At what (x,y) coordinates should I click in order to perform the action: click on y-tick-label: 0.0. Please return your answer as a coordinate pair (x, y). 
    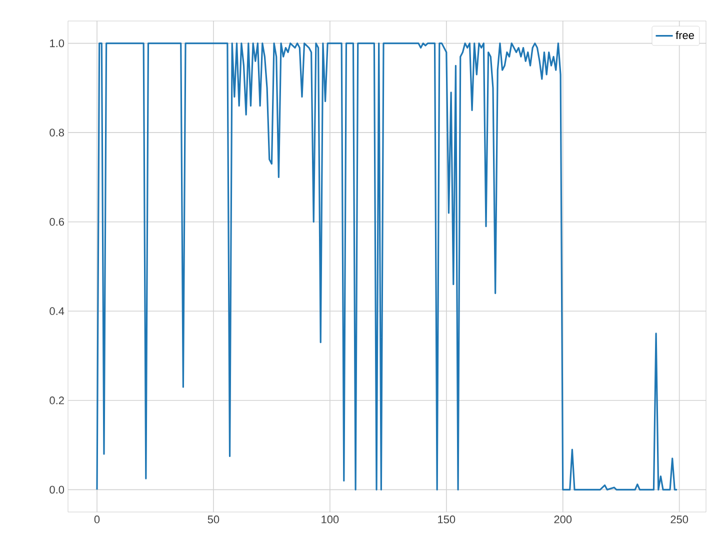
    Looking at the image, I should click on (57, 490).